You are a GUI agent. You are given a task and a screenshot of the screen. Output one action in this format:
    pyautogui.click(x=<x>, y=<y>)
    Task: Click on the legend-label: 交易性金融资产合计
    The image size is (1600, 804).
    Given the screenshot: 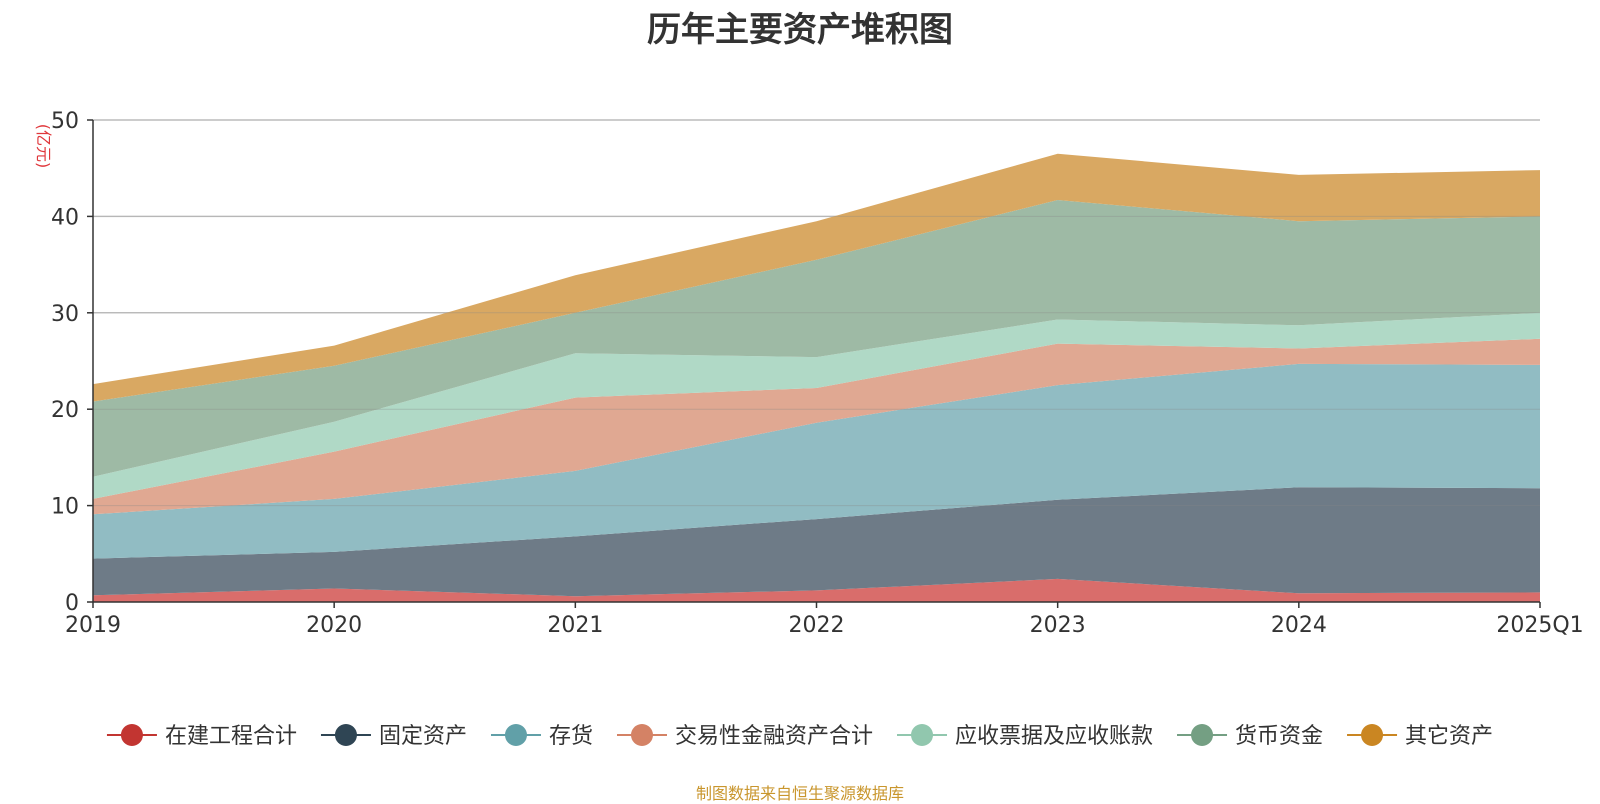 What is the action you would take?
    pyautogui.click(x=774, y=736)
    